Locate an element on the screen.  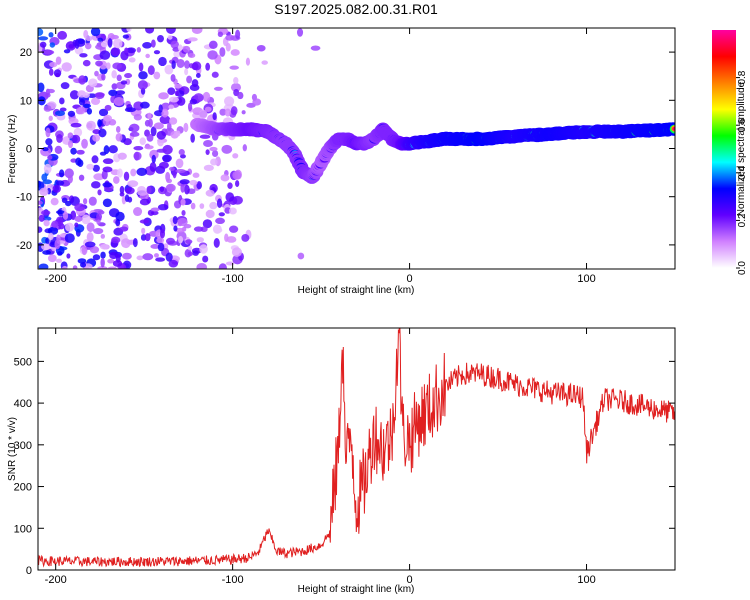
figure-title: S197.2025.082.00.31.R01 is located at coordinates (356, 9).